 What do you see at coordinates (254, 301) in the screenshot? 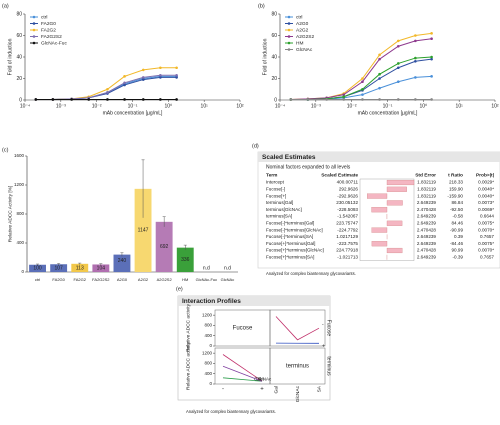
I see `title-bar` at bounding box center [254, 301].